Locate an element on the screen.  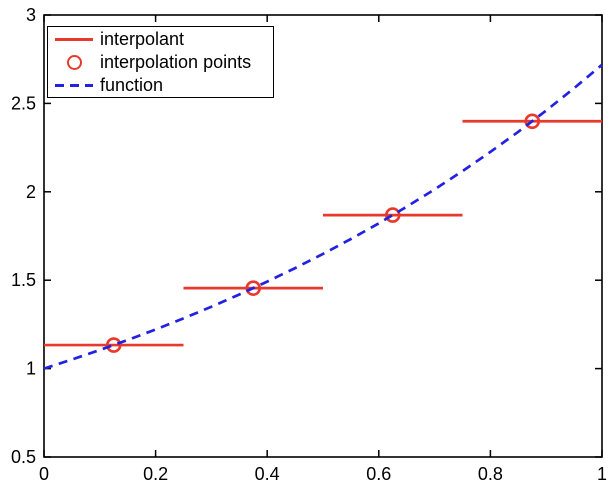
x-tick-label: 1 is located at coordinates (602, 474).